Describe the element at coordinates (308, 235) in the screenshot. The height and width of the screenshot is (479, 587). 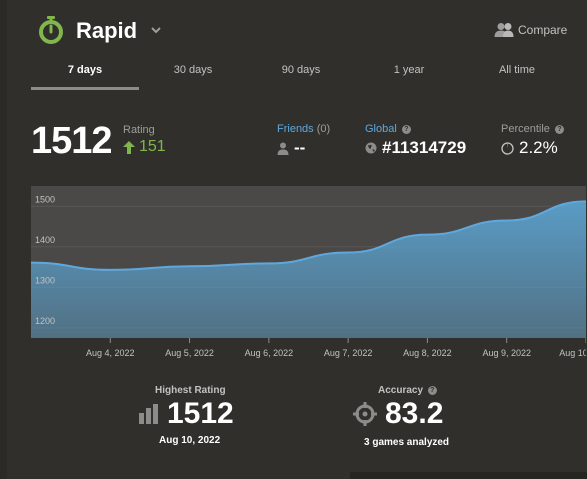
I see `rating-line` at that location.